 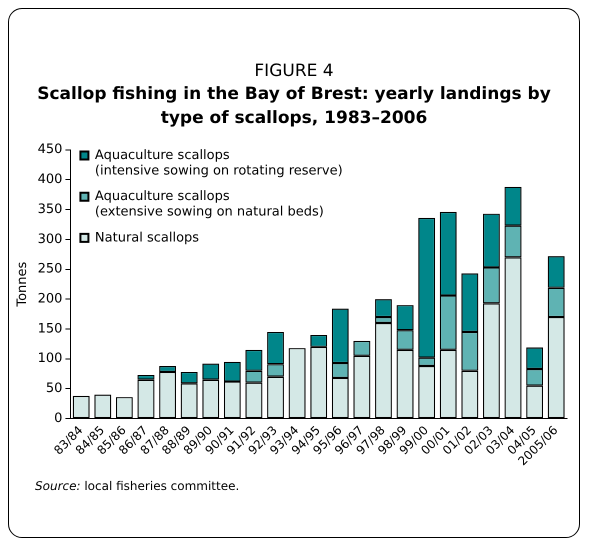 I want to click on y-tick-label: 300, so click(x=50, y=238).